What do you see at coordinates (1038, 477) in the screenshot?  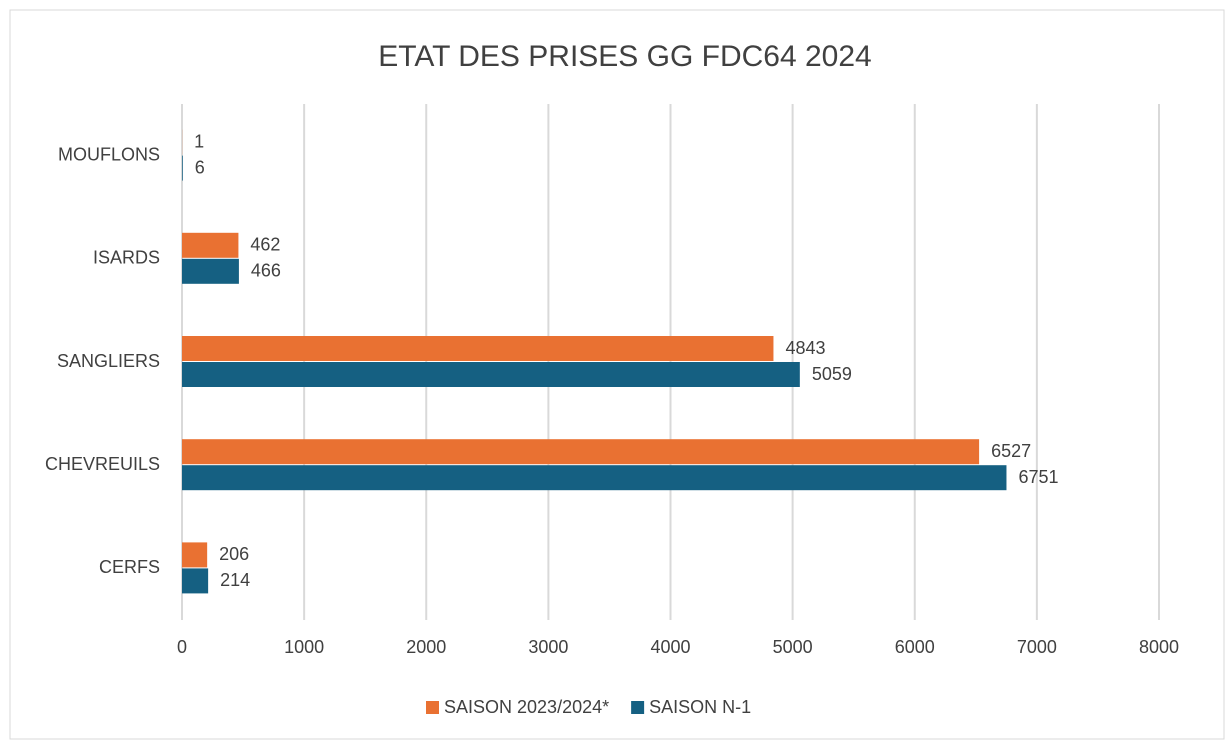 I see `data-label: 6751` at bounding box center [1038, 477].